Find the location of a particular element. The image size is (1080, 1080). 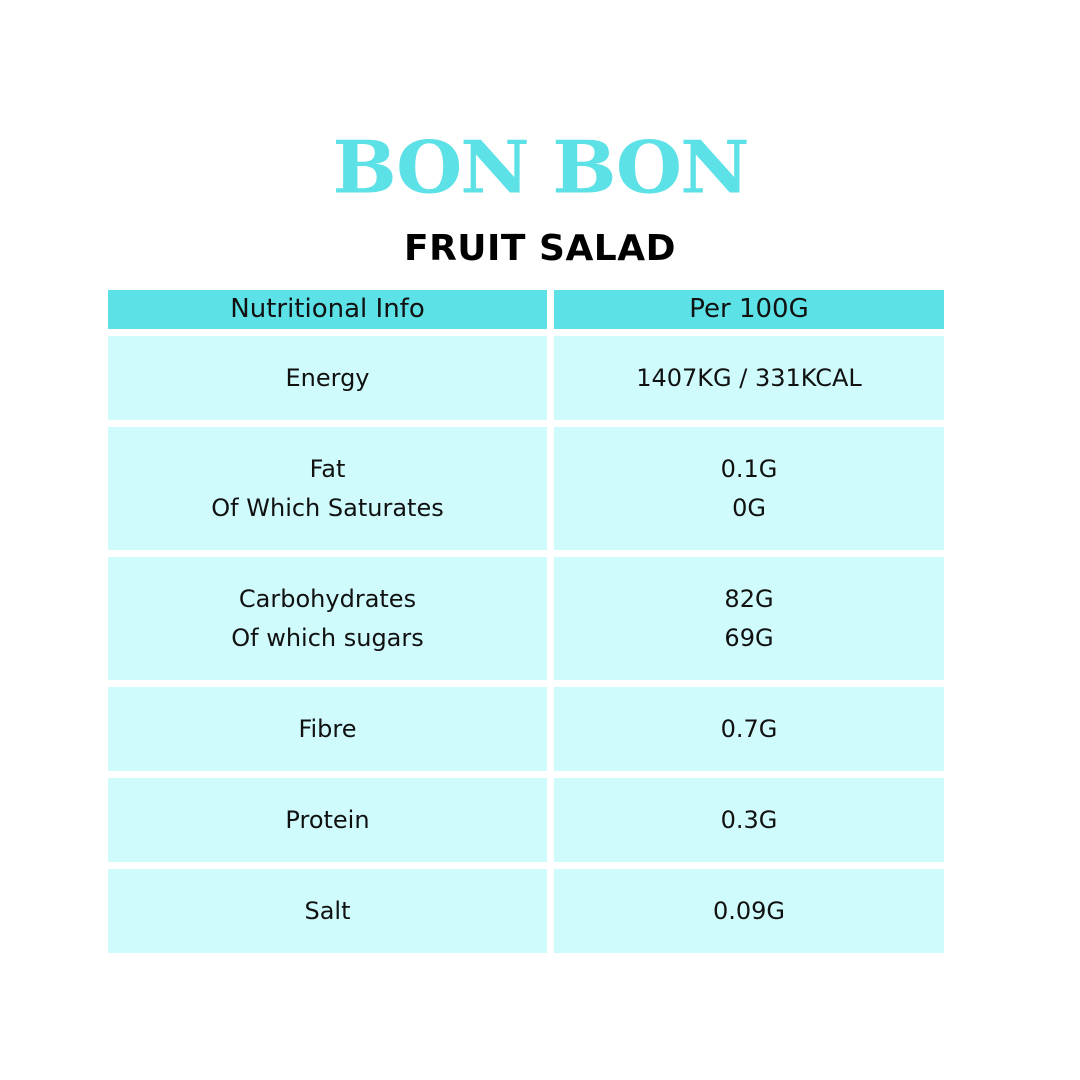

table-header: Nutritional Info Per 100G is located at coordinates (526, 309).